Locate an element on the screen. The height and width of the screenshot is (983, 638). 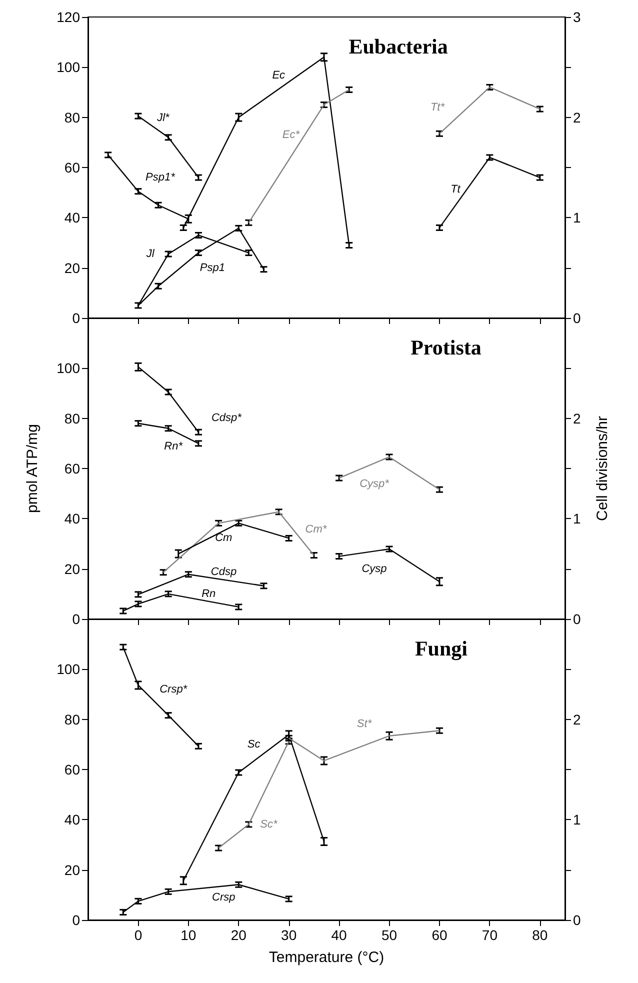
series-label: Ec* is located at coordinates (291, 134).